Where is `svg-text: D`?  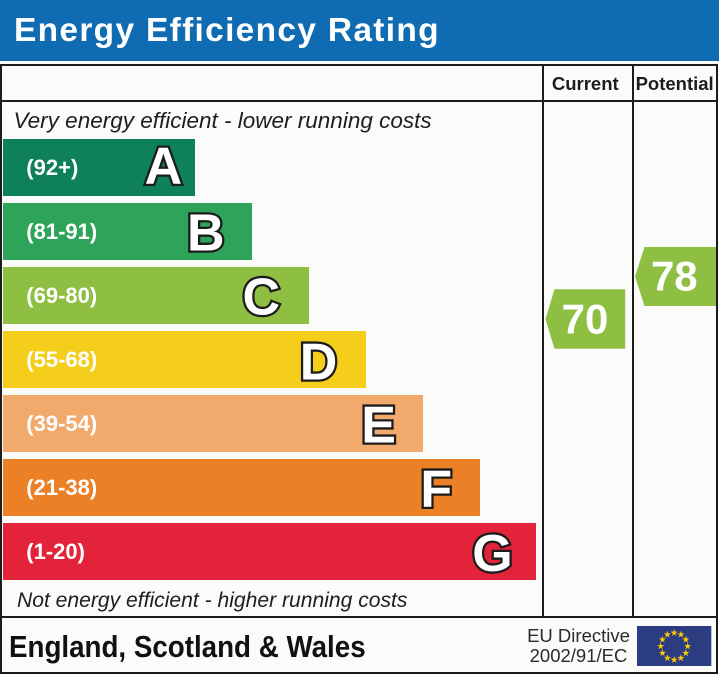
svg-text: D is located at coordinates (319, 362).